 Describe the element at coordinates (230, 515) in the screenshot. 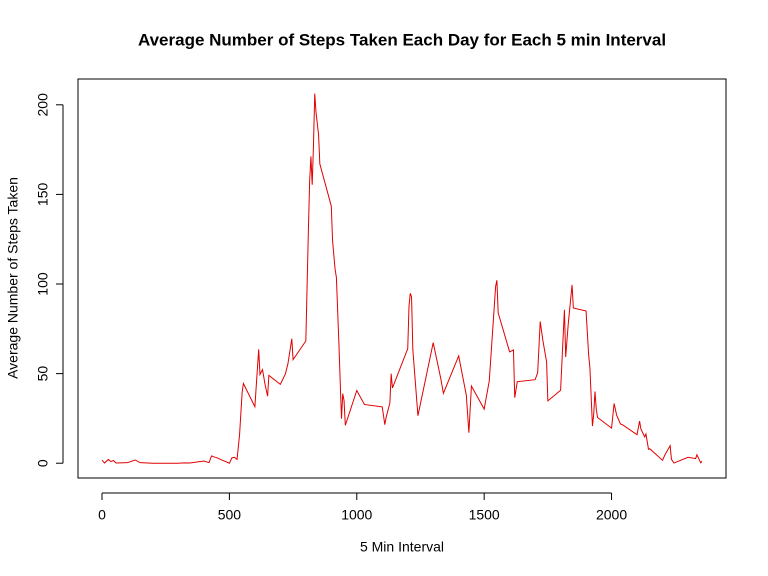

I see `x-tick-label: 500` at that location.